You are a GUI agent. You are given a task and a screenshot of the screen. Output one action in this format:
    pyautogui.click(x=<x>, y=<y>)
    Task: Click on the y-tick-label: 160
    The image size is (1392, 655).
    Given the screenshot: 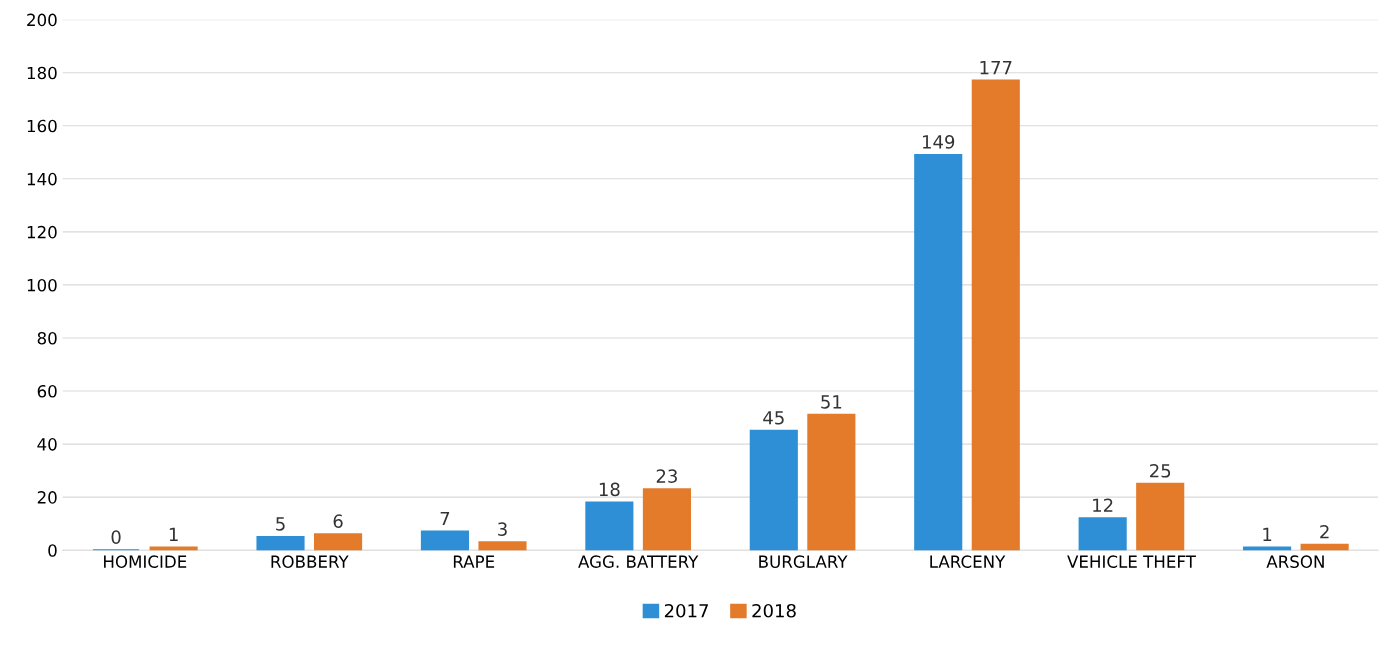 What is the action you would take?
    pyautogui.click(x=42, y=126)
    